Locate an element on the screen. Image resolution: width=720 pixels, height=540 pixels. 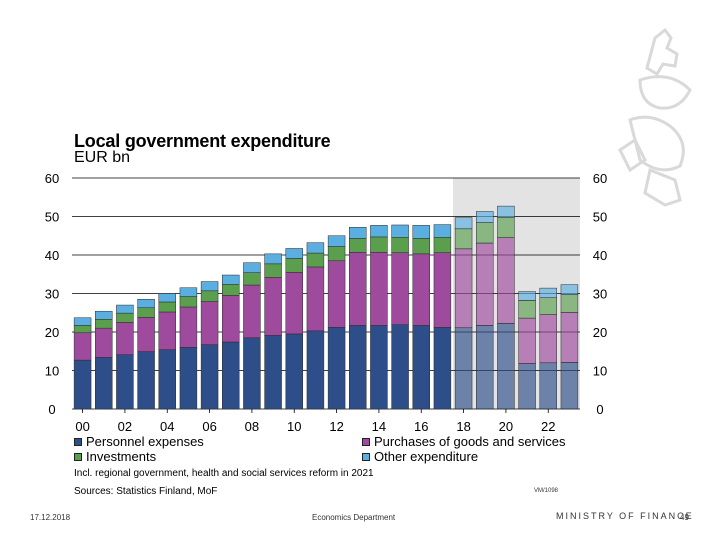
x-tick-label: 20 is located at coordinates (506, 426).